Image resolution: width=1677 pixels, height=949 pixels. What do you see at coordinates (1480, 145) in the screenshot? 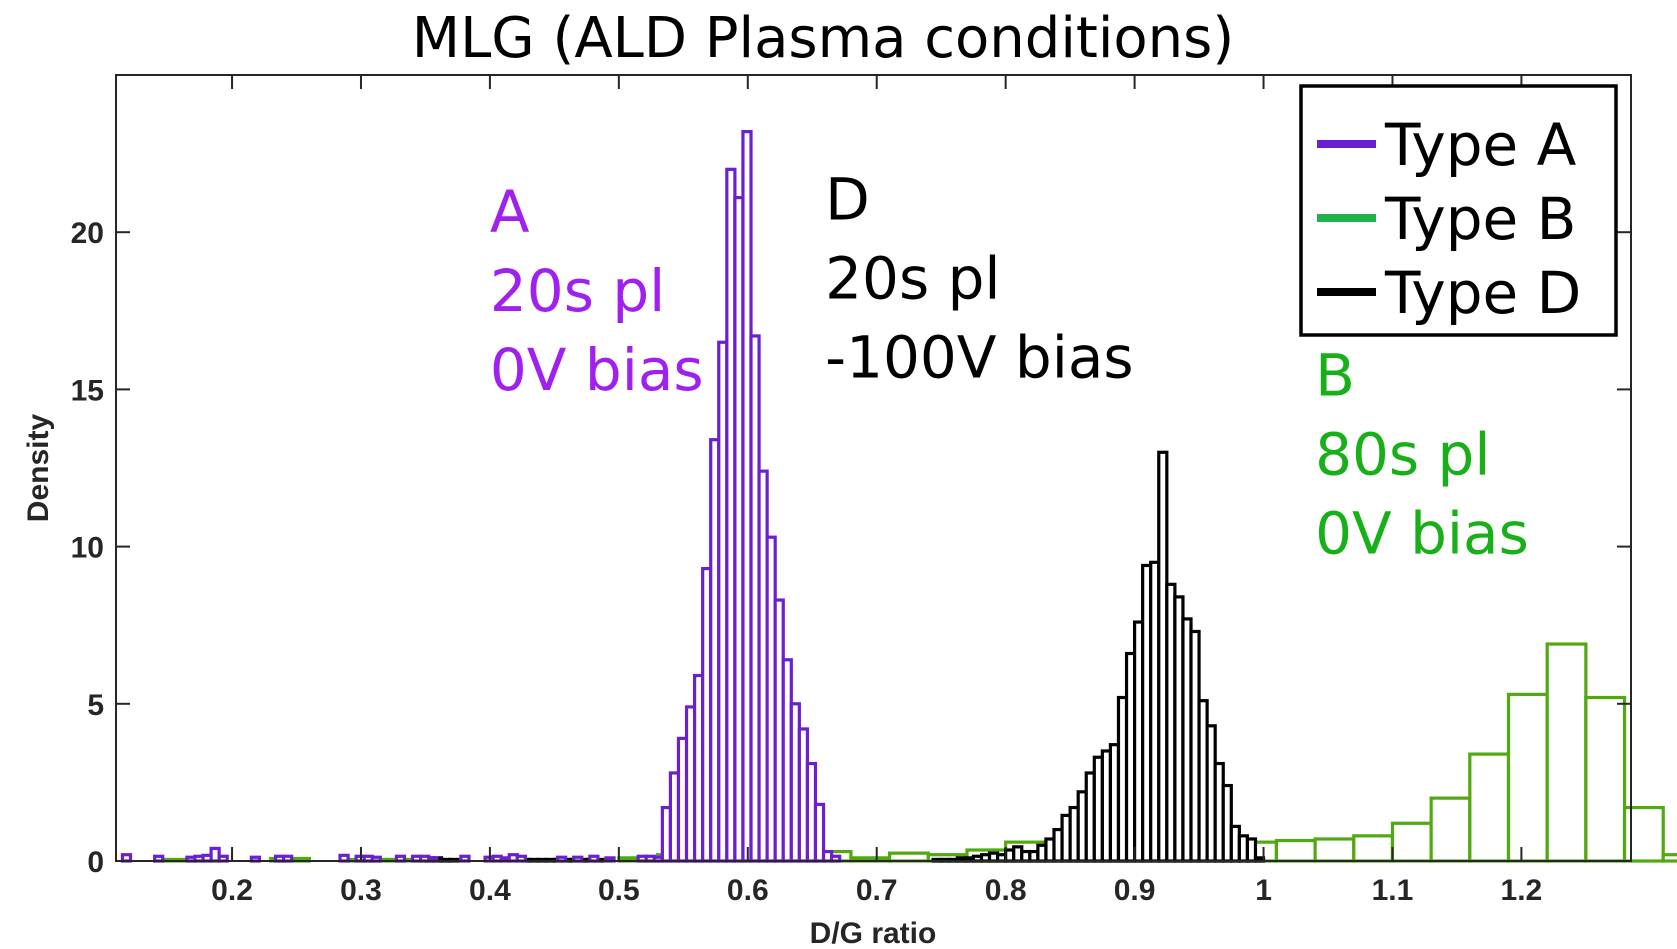
I see `legend-label: Type A` at bounding box center [1480, 145].